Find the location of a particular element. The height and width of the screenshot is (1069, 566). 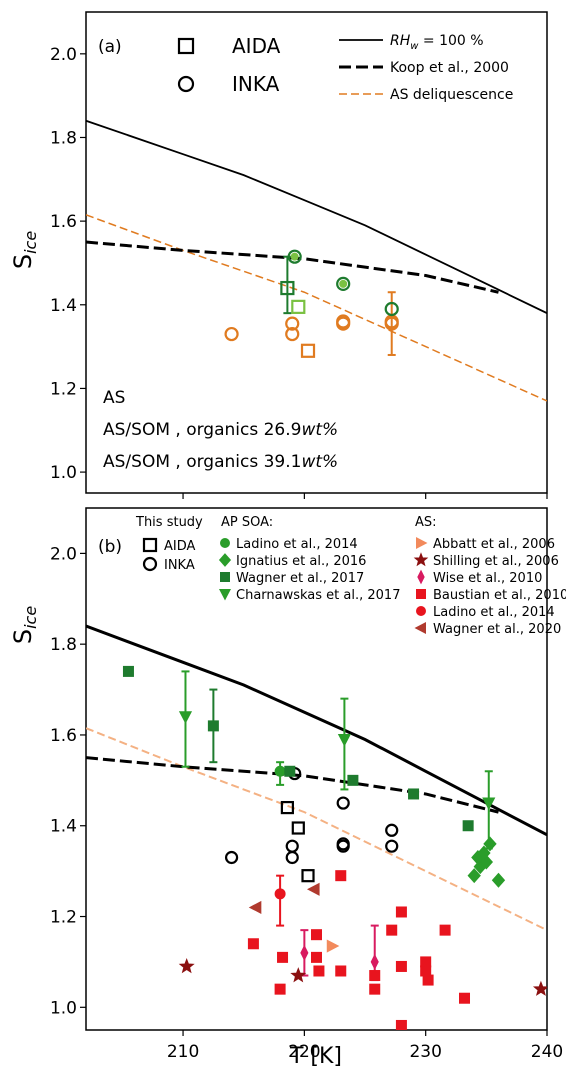

legend-rh-sub: w is located at coordinates (414, 46).